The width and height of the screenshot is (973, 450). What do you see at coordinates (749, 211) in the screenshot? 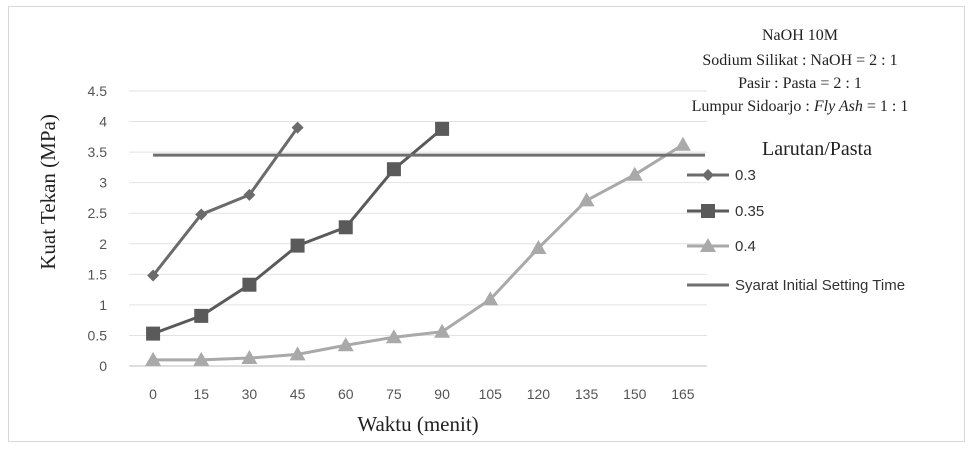
I see `legend-label: 0.35` at bounding box center [749, 211].